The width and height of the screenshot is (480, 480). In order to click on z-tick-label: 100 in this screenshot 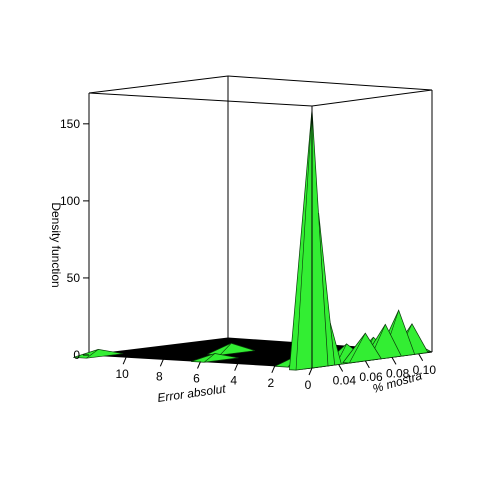, I will do `click(70, 201)`.